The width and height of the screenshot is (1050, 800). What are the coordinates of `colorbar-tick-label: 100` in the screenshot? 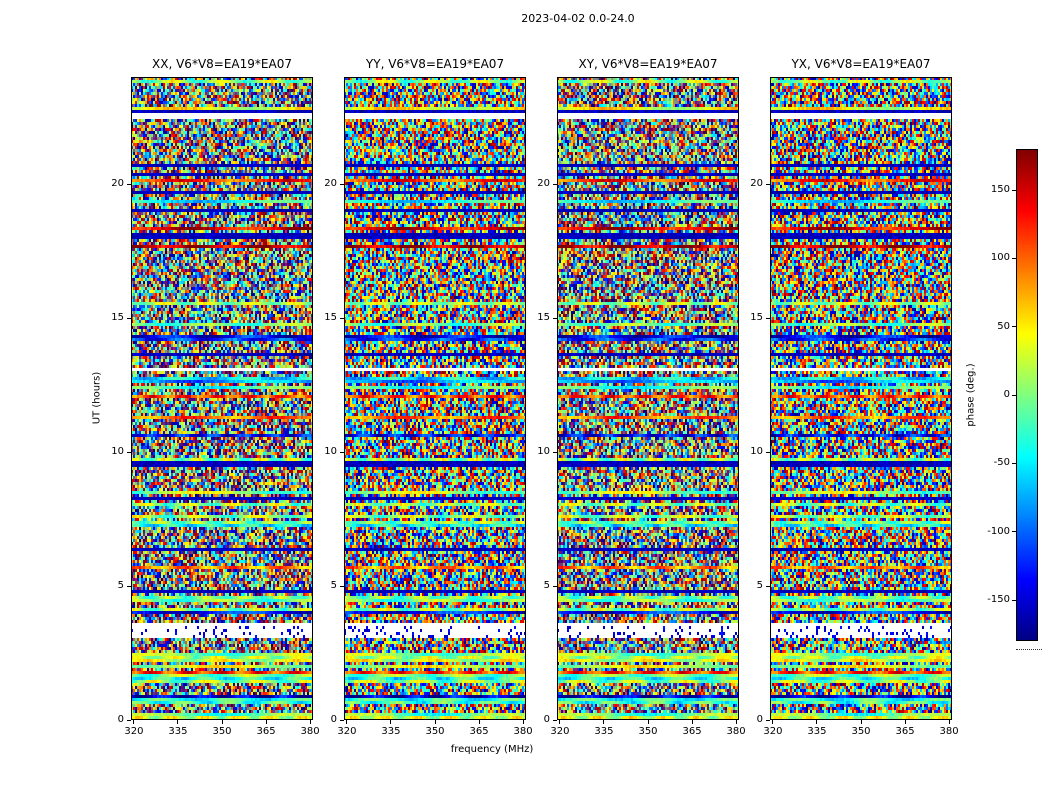 It's located at (1000, 258).